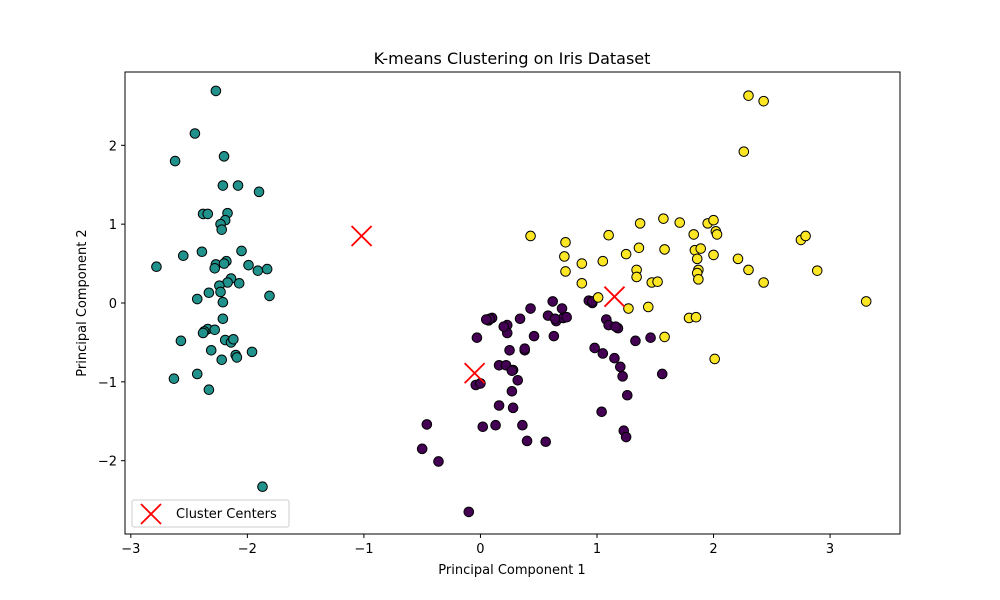  I want to click on x-tick-label: 3, so click(830, 549).